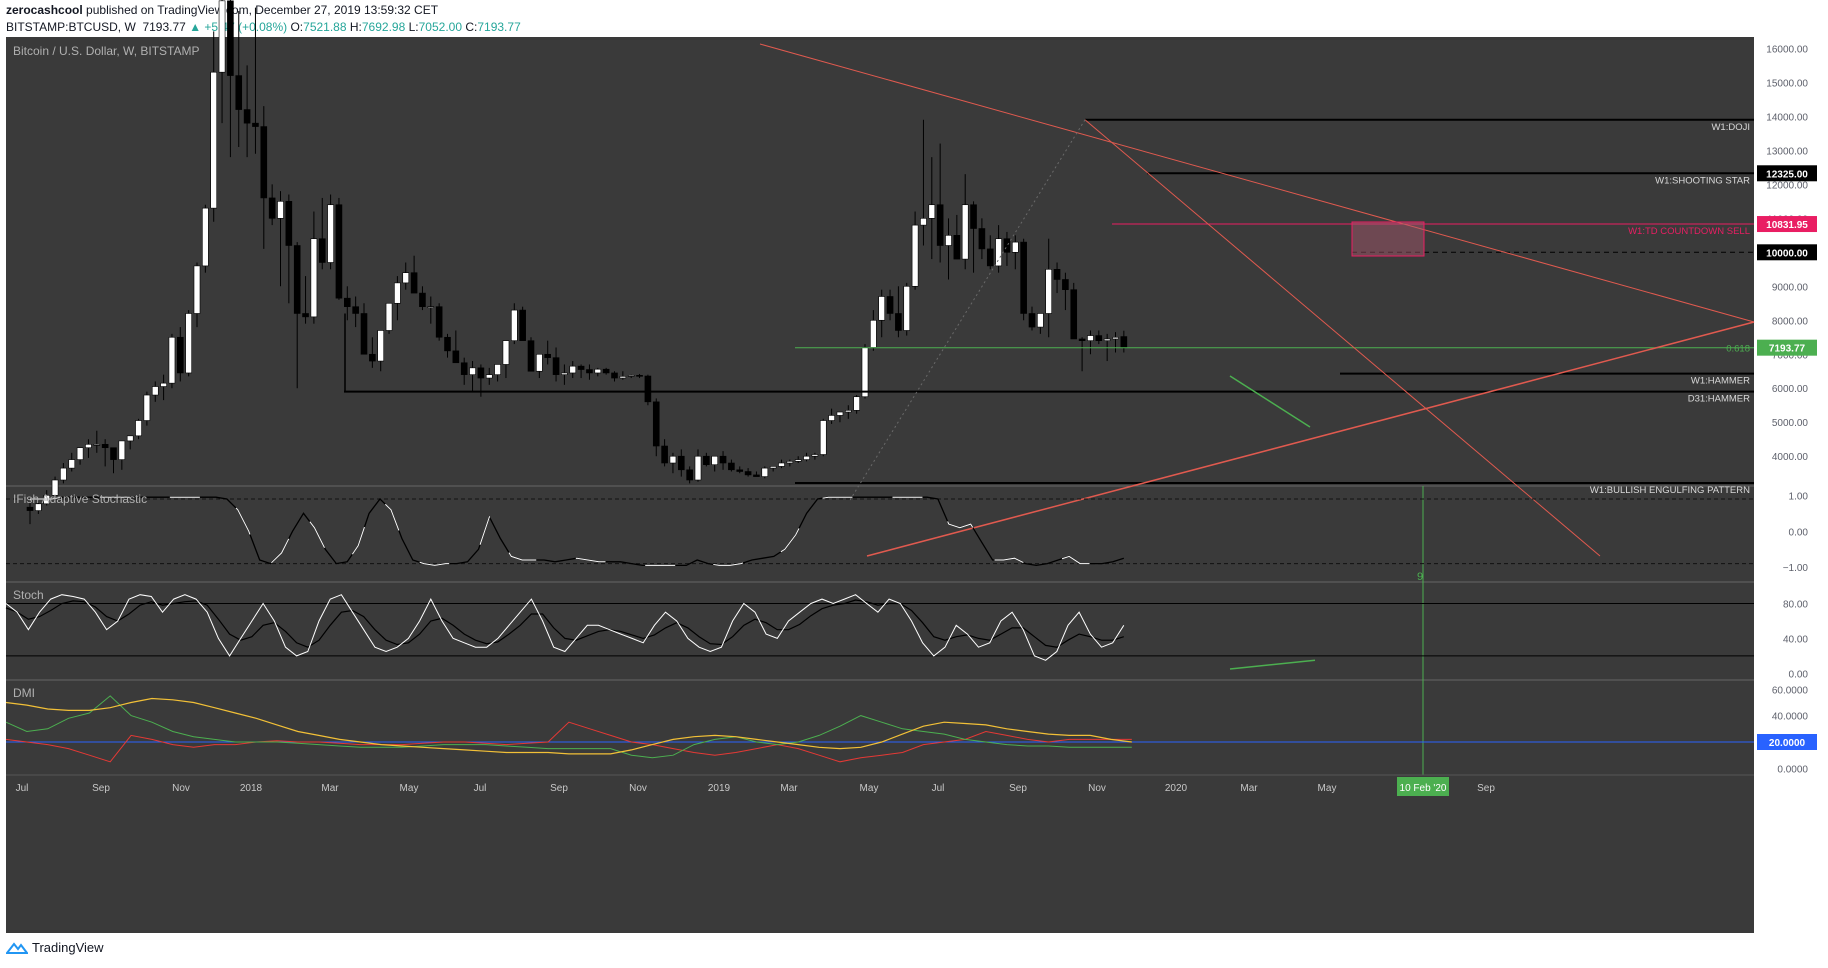 Image resolution: width=1828 pixels, height=968 pixels. Describe the element at coordinates (440, 27) in the screenshot. I see `low-value: 7052.00` at that location.